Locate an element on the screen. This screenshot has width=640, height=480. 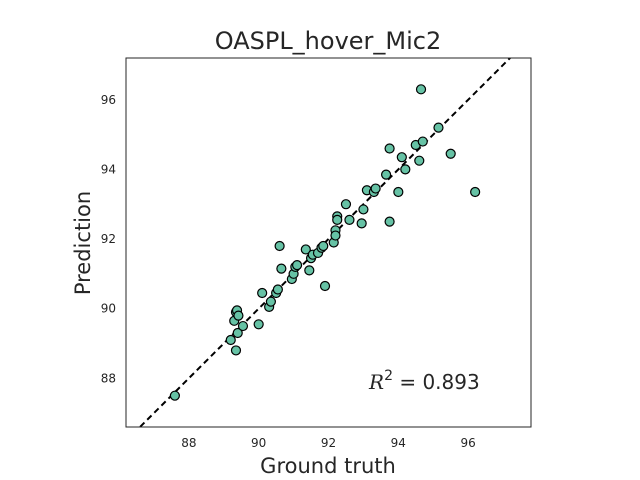
y-tick-label: 94 is located at coordinates (108, 169).